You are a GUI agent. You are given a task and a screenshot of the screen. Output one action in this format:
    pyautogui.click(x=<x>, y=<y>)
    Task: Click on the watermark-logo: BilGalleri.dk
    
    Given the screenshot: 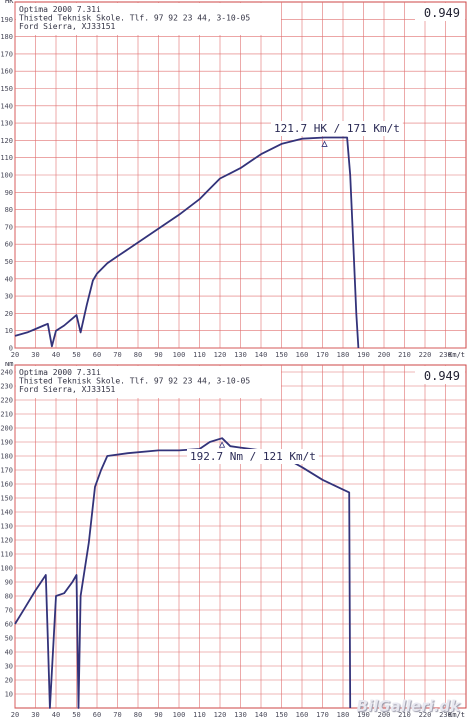 What is the action you would take?
    pyautogui.click(x=408, y=706)
    